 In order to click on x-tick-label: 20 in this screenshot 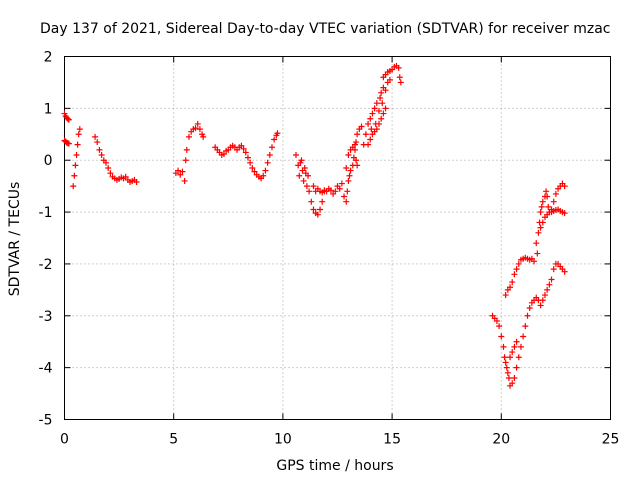, I will do `click(501, 440)`.